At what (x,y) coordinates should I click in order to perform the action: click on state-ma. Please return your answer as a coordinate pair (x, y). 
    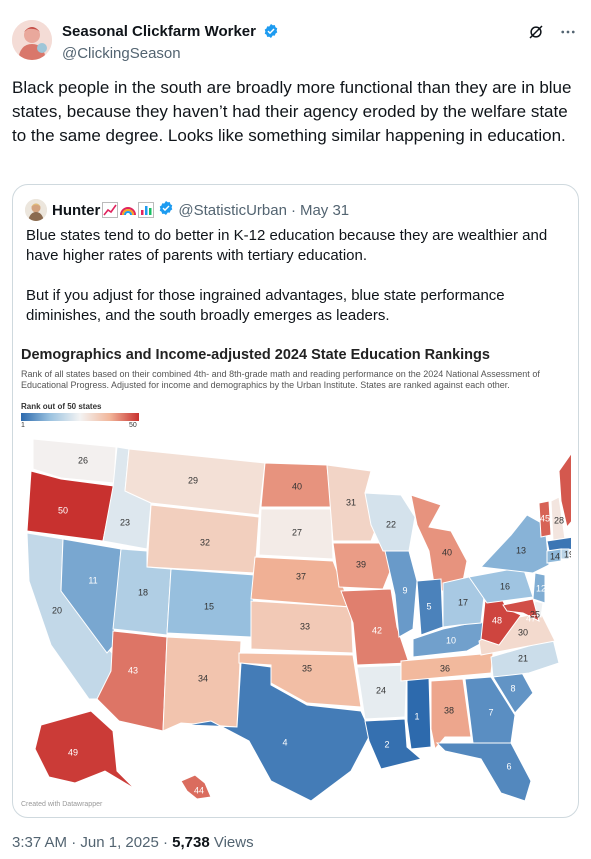
    Looking at the image, I should click on (558, 544).